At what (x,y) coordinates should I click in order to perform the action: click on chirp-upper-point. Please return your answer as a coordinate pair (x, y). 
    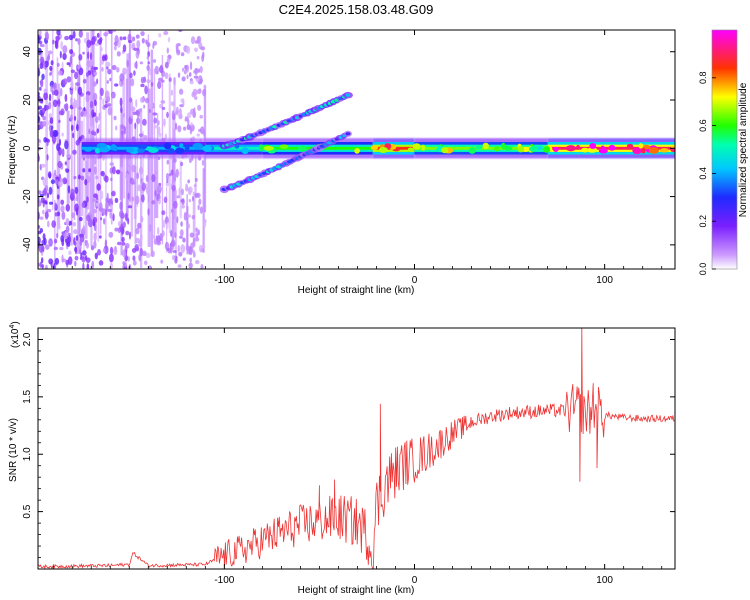
    Looking at the image, I should click on (348, 95).